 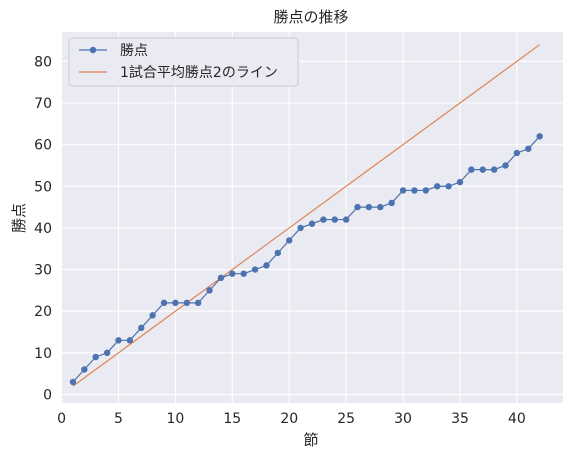 I want to click on legend-box, so click(x=183, y=62).